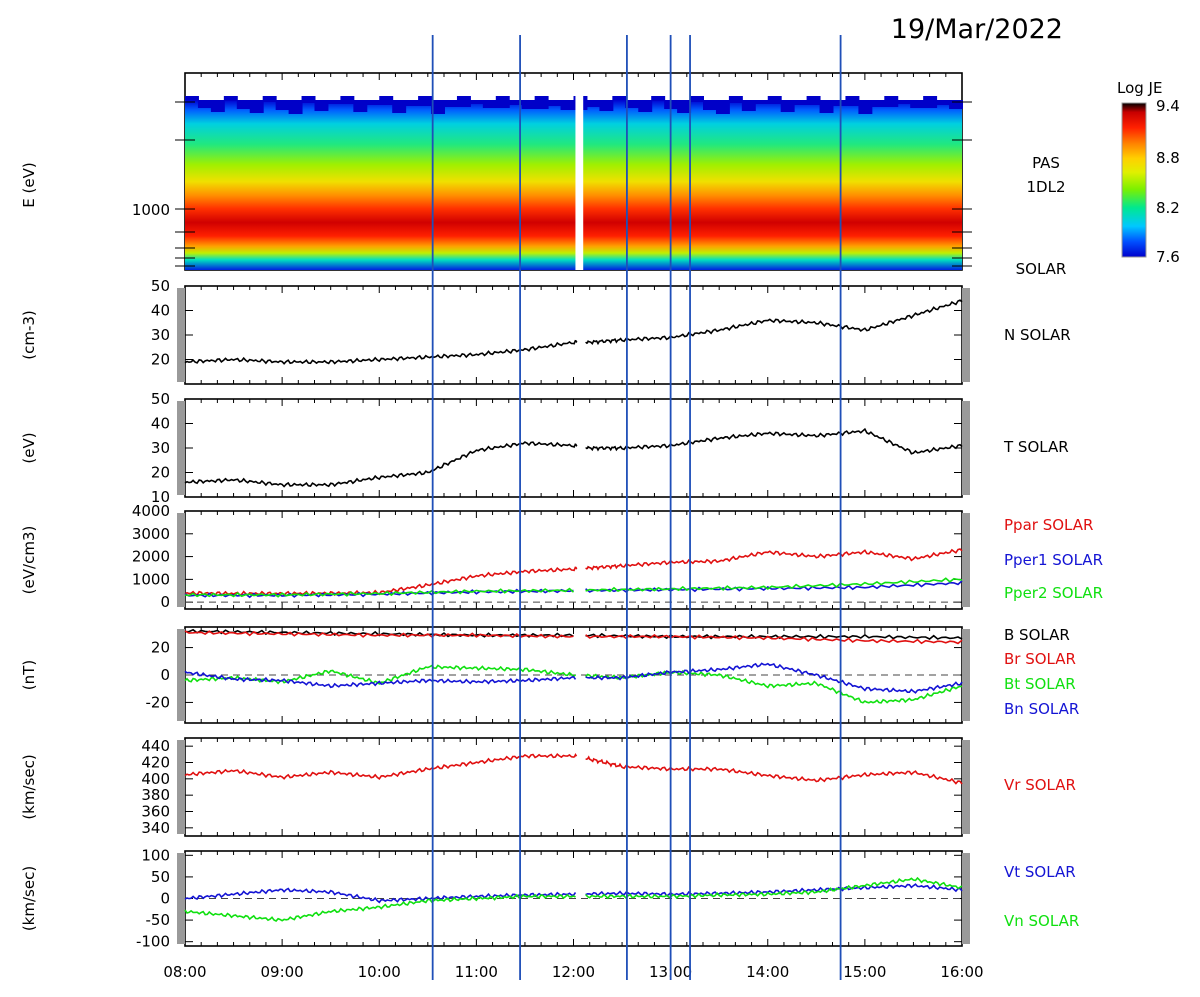 The height and width of the screenshot is (997, 1200). What do you see at coordinates (1041, 709) in the screenshot?
I see `magnetic-field-legend-entry: Bn SOLAR` at bounding box center [1041, 709].